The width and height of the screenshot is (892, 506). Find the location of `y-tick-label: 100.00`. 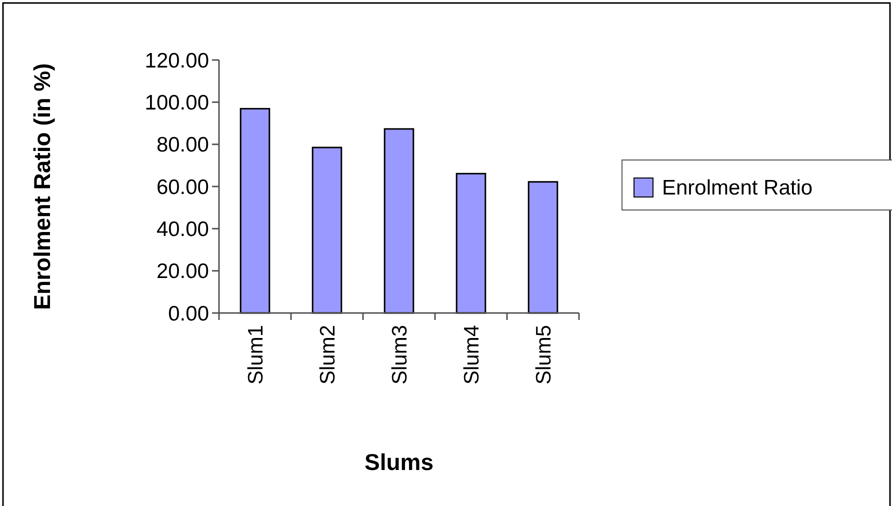

y-tick-label: 100.00 is located at coordinates (176, 103).